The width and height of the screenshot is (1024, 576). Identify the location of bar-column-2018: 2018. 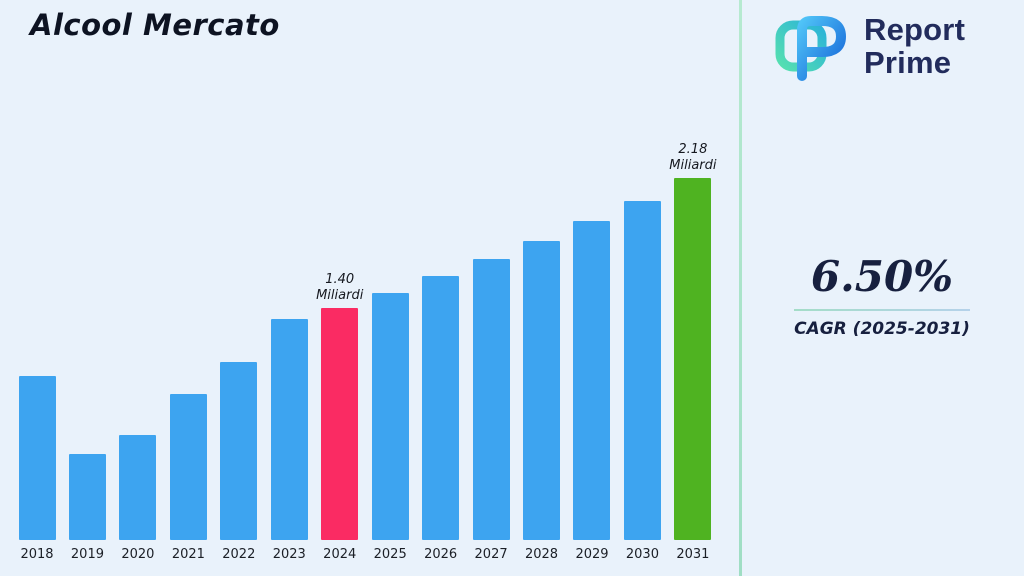
(37, 341).